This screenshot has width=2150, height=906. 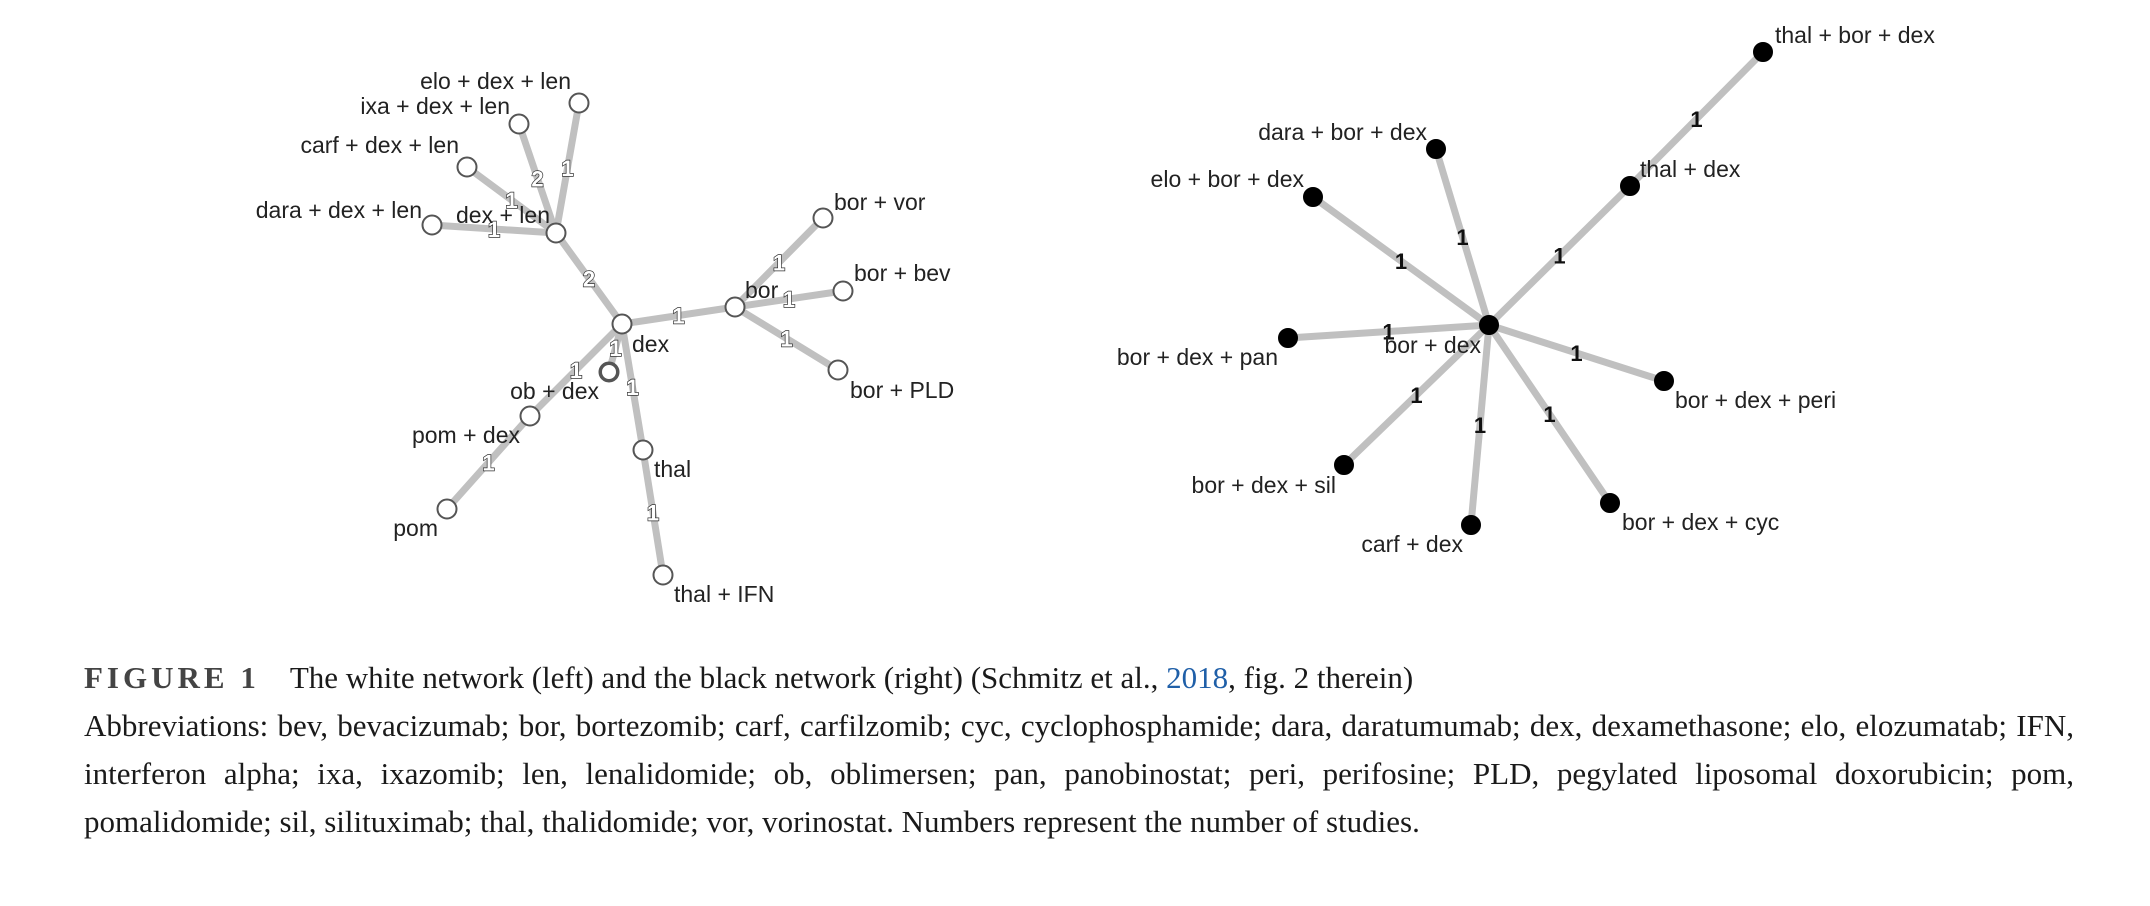 What do you see at coordinates (1197, 677) in the screenshot?
I see `reference-year-link: 2018` at bounding box center [1197, 677].